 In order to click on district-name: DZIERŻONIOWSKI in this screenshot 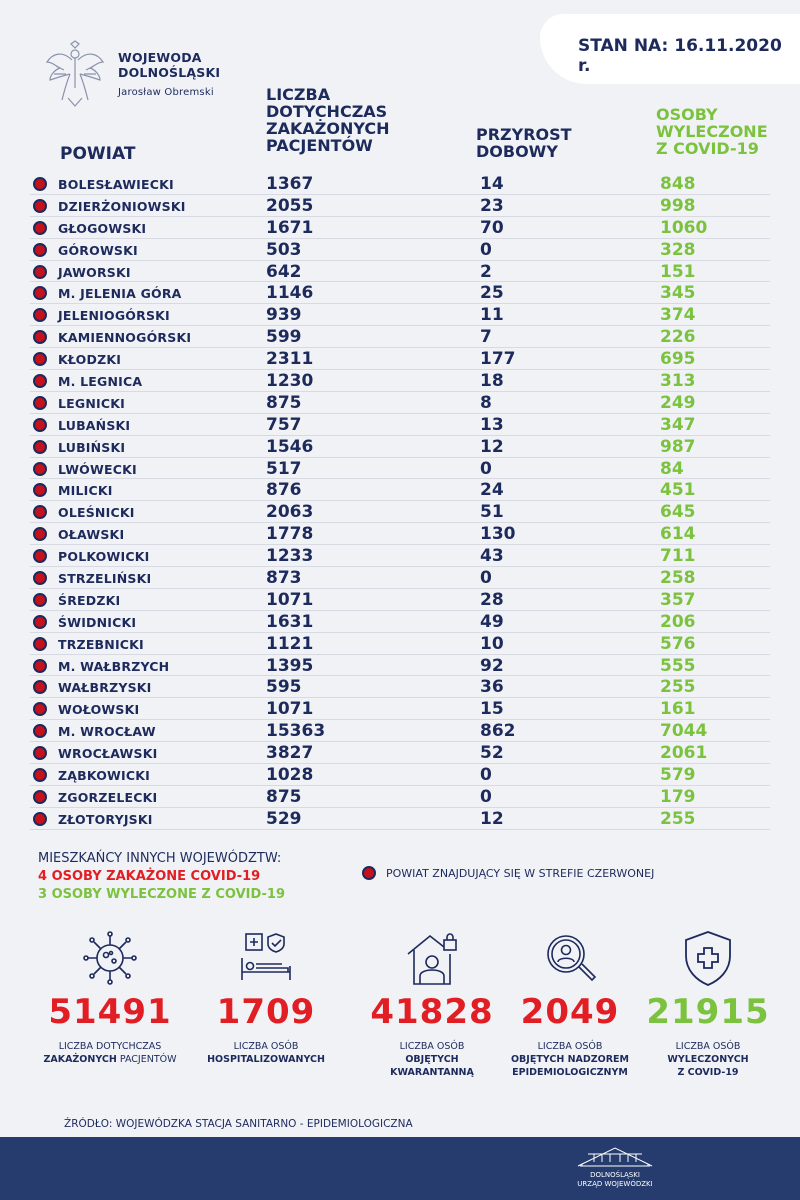, I will do `click(122, 206)`.